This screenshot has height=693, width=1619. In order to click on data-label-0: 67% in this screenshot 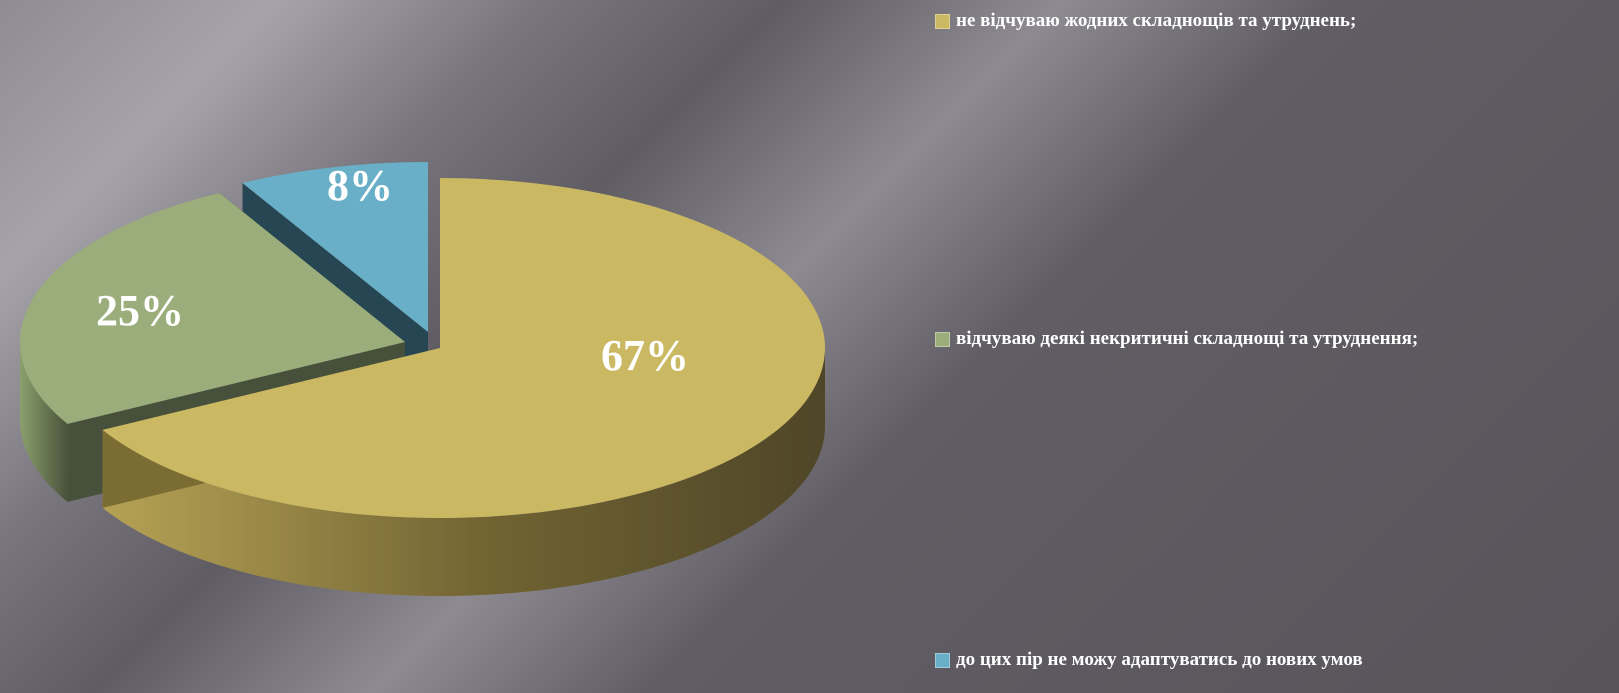, I will do `click(645, 355)`.